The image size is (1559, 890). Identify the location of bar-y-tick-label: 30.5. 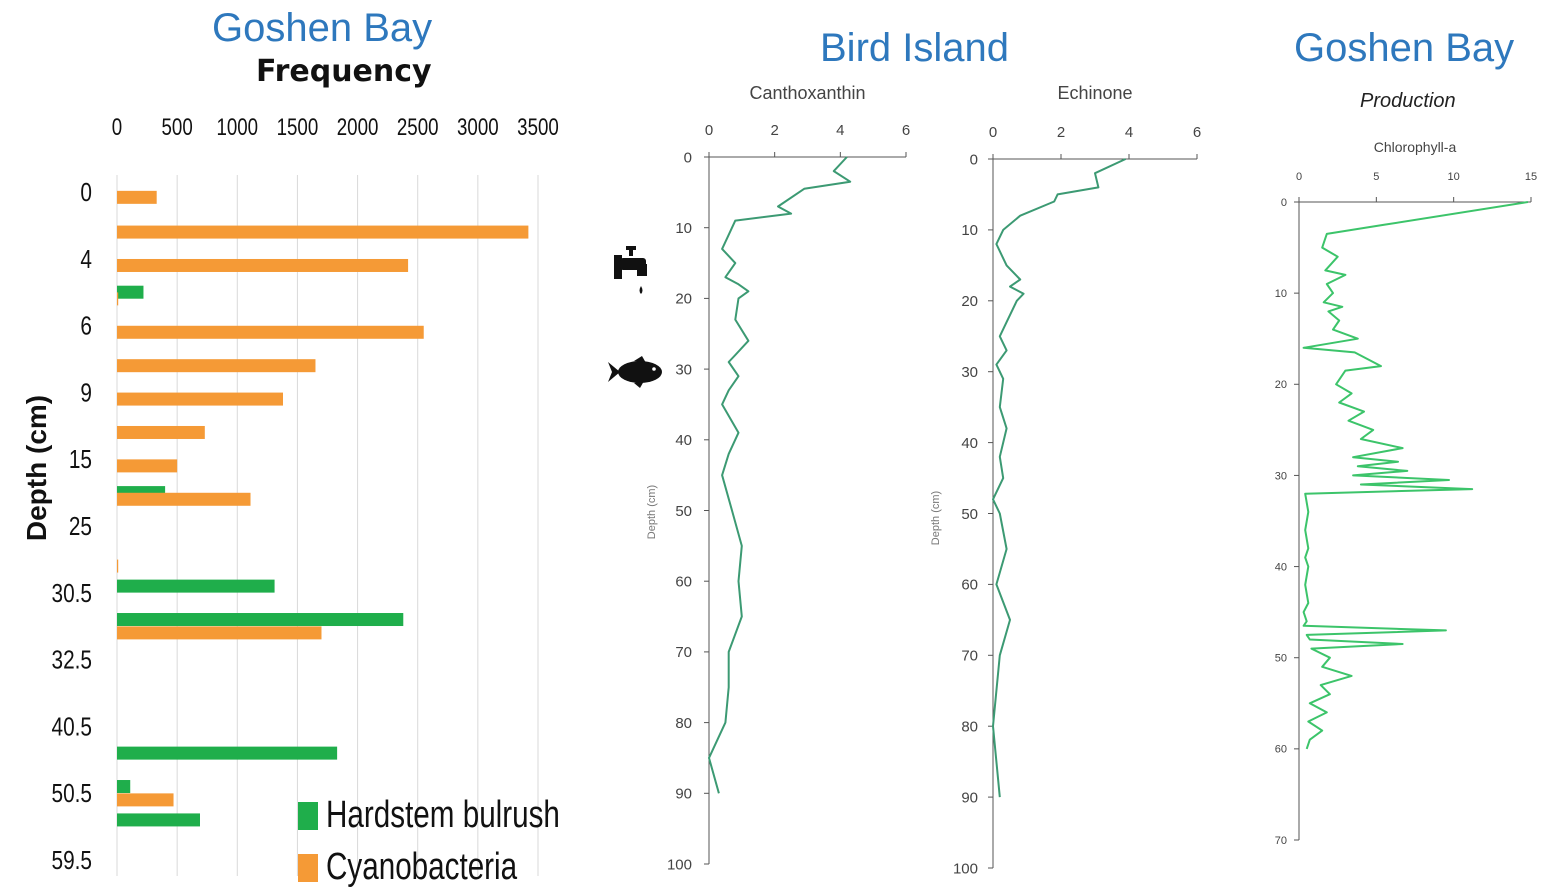
(72, 593).